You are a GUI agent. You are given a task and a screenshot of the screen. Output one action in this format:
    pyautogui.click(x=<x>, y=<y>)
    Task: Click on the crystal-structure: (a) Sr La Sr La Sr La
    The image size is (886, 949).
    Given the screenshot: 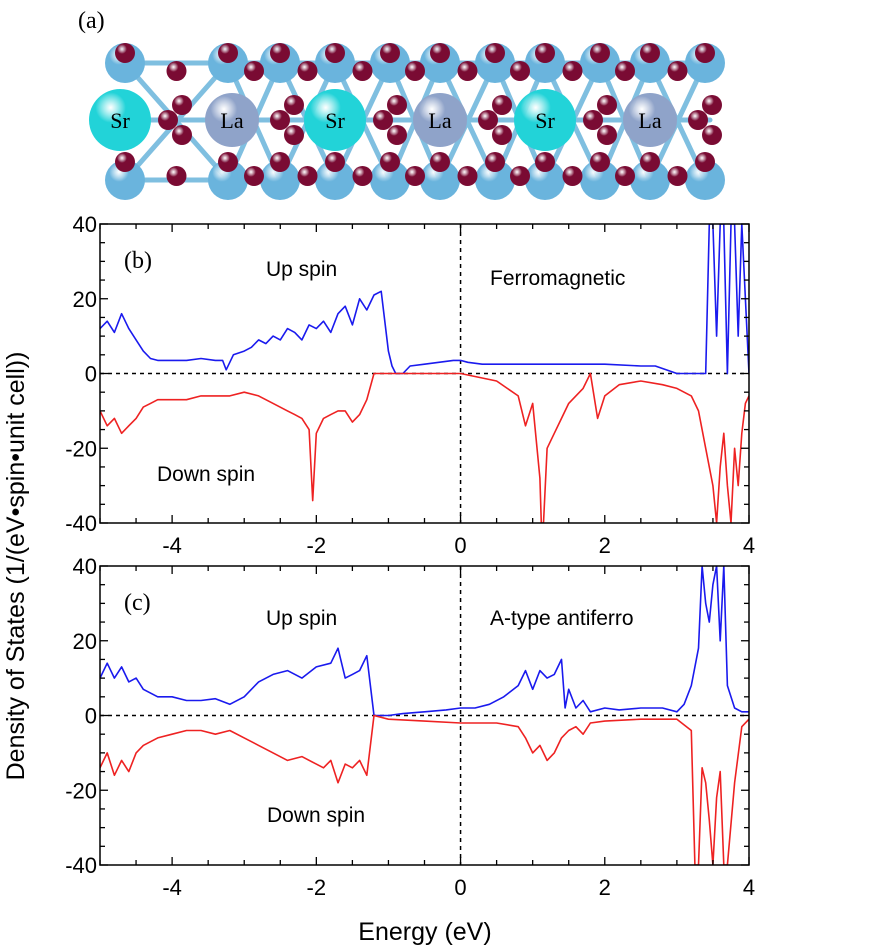 What is the action you would take?
    pyautogui.click(x=401, y=104)
    